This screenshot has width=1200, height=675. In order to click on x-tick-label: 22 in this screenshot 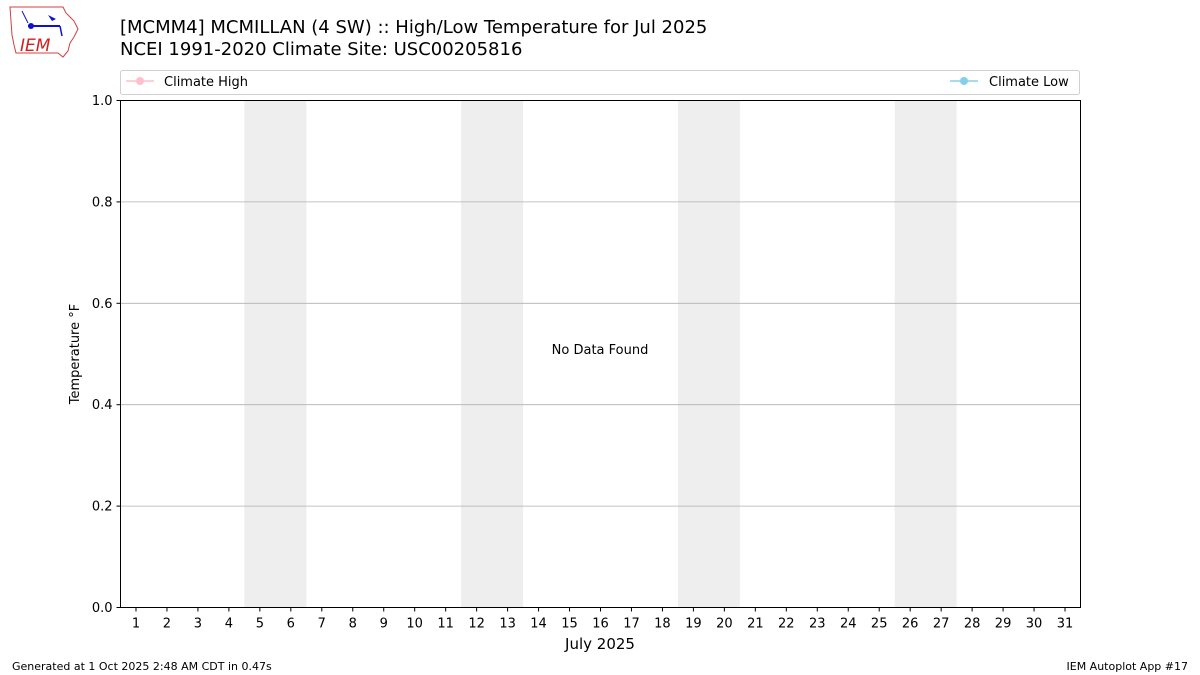, I will do `click(786, 624)`.